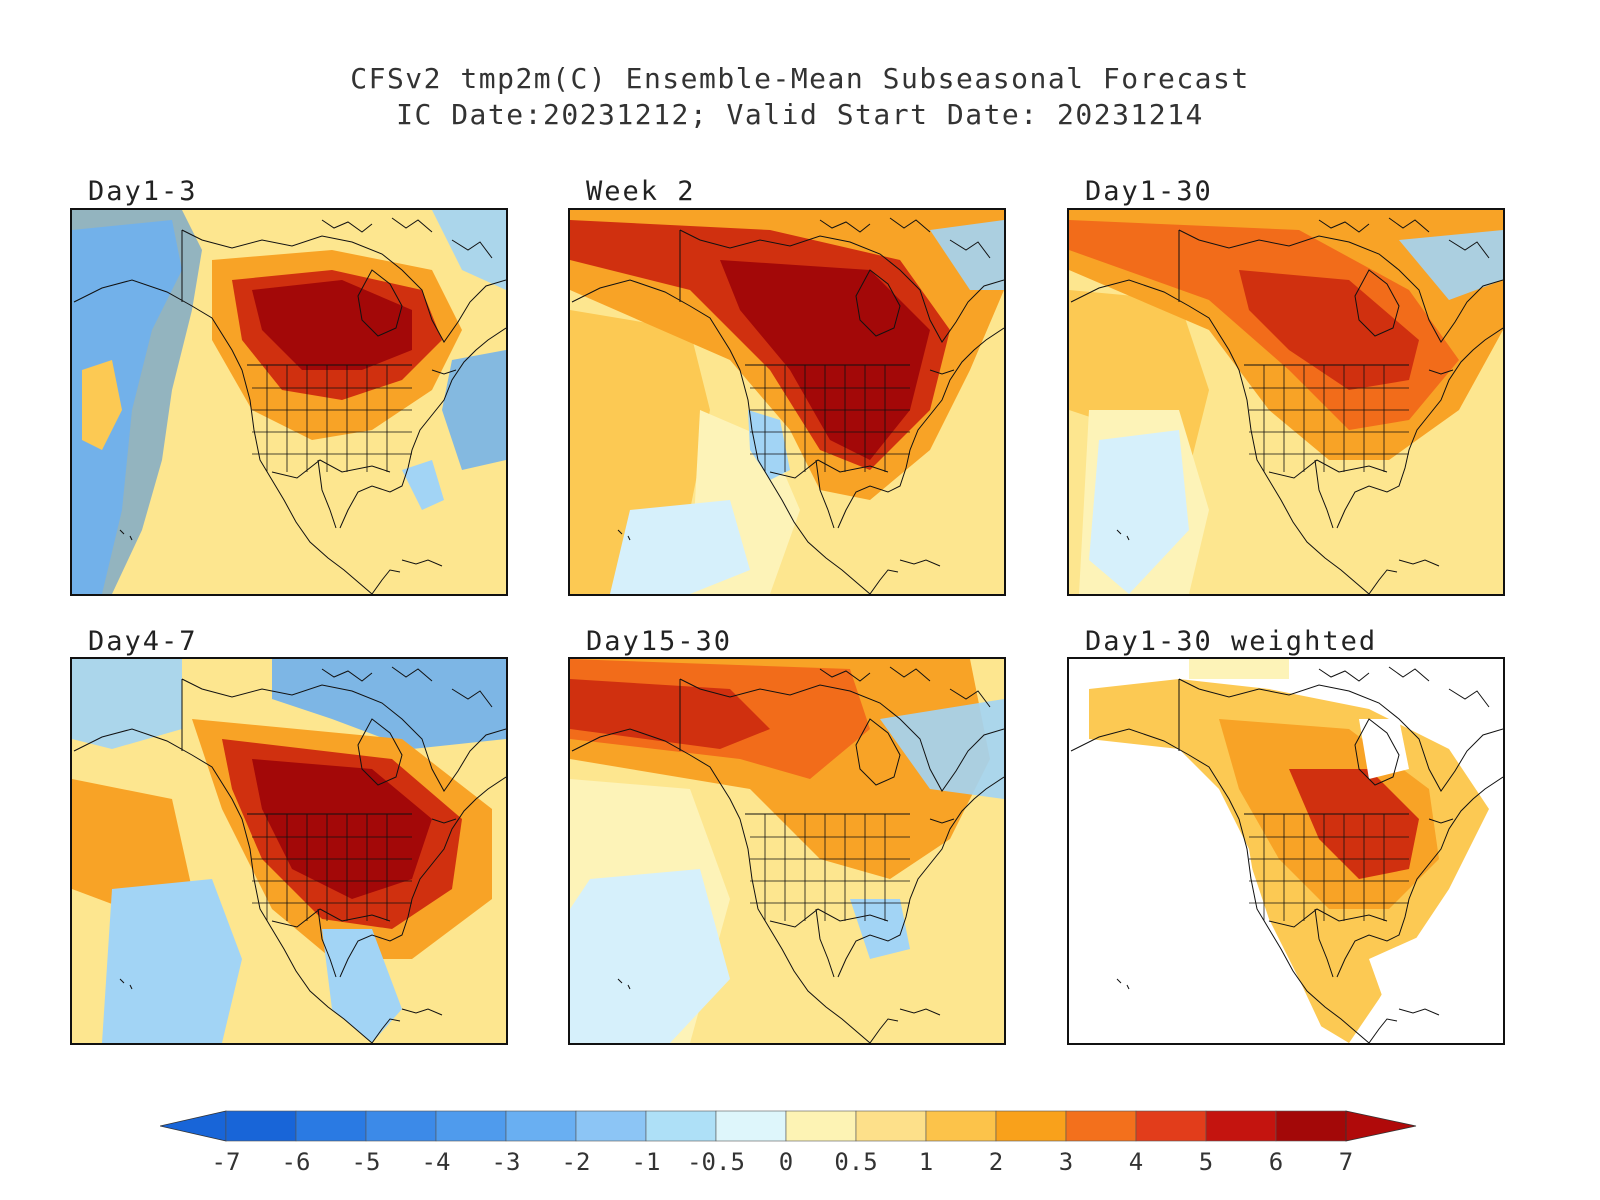 This screenshot has width=1600, height=1200. What do you see at coordinates (996, 1162) in the screenshot?
I see `colorbar-tick-label: 2` at bounding box center [996, 1162].